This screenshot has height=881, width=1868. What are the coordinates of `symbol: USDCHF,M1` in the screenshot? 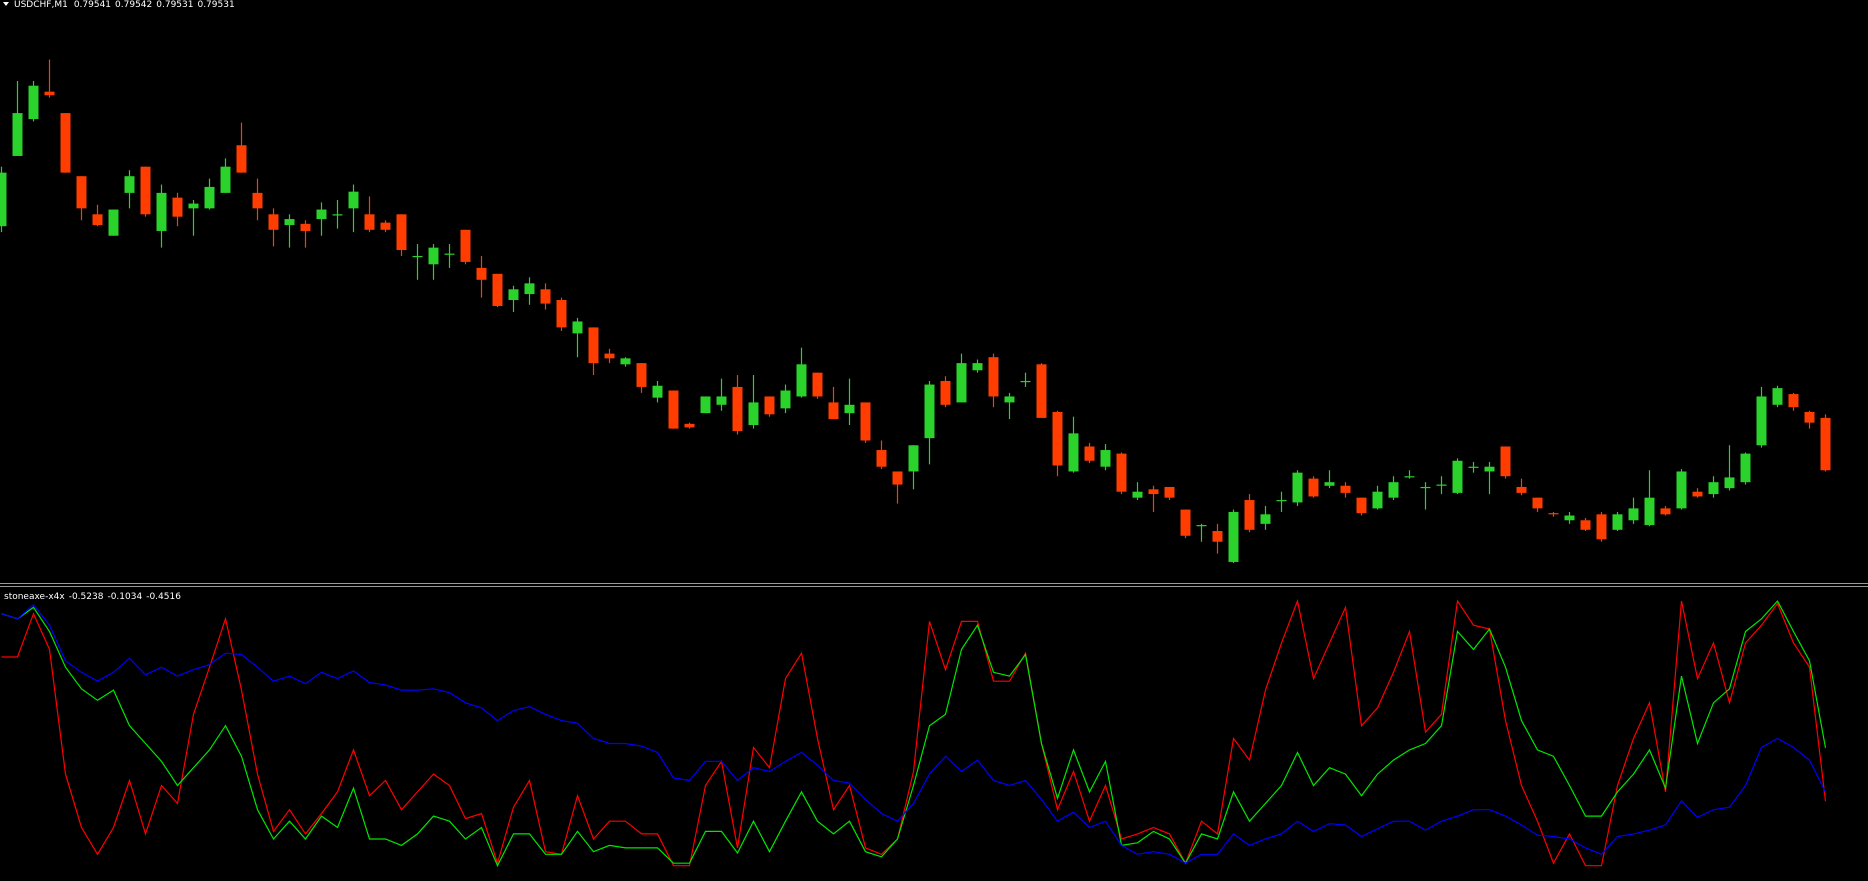 It's located at (41, 5).